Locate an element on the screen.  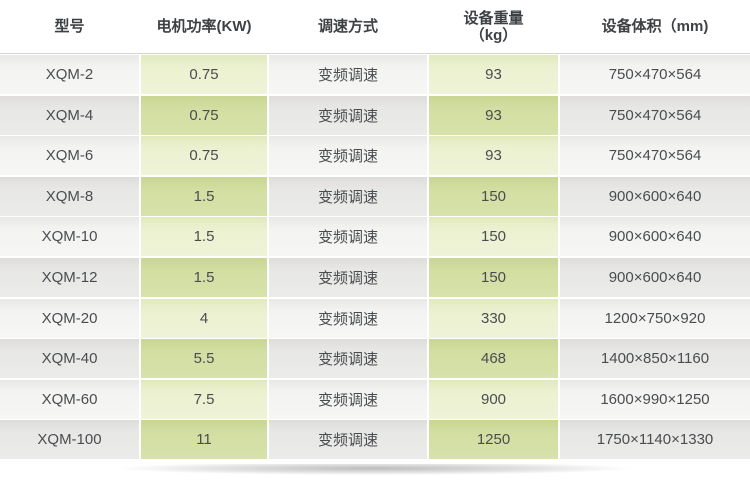
table-row: XQM-10 1.5 变频调速 150 900×600×640 is located at coordinates (375, 237).